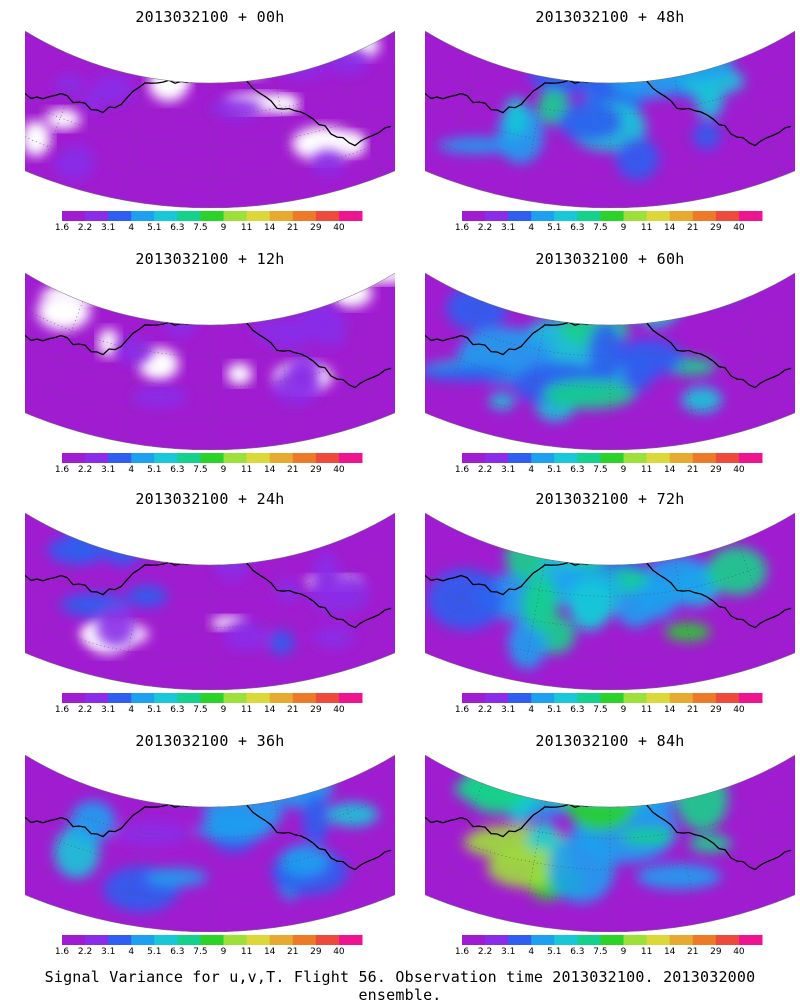  I want to click on panel-title: 2013032100 + 72h, so click(610, 499).